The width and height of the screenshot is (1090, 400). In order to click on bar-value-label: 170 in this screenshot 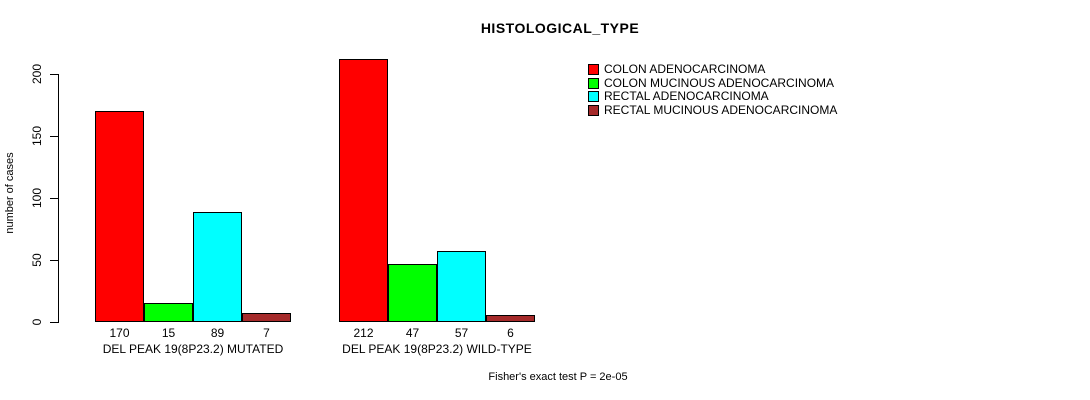, I will do `click(119, 333)`.